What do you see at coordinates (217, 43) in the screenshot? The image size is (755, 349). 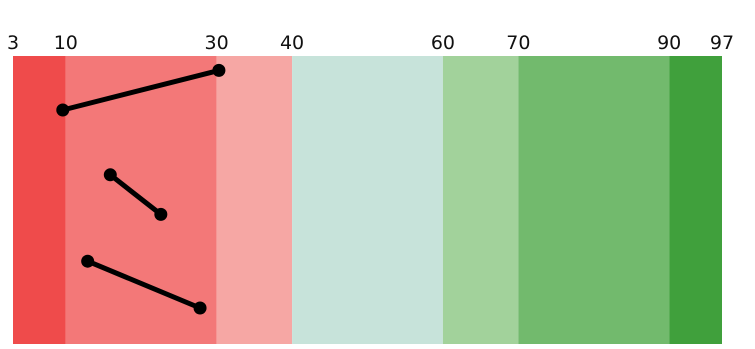 I see `x-tick-label: 30` at bounding box center [217, 43].